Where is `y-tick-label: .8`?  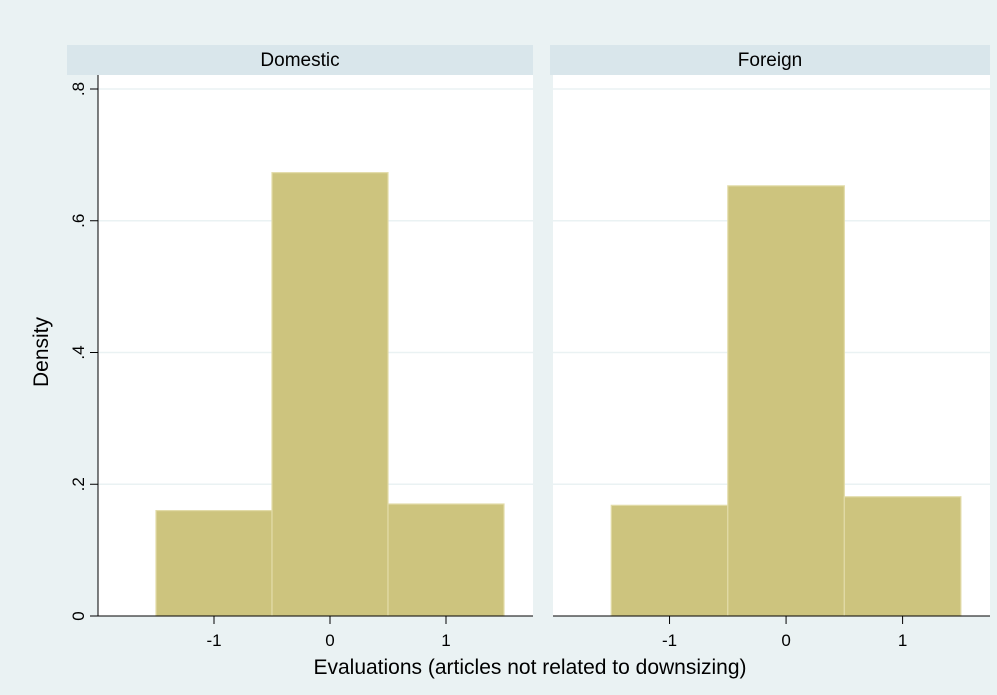
y-tick-label: .8 is located at coordinates (78, 89).